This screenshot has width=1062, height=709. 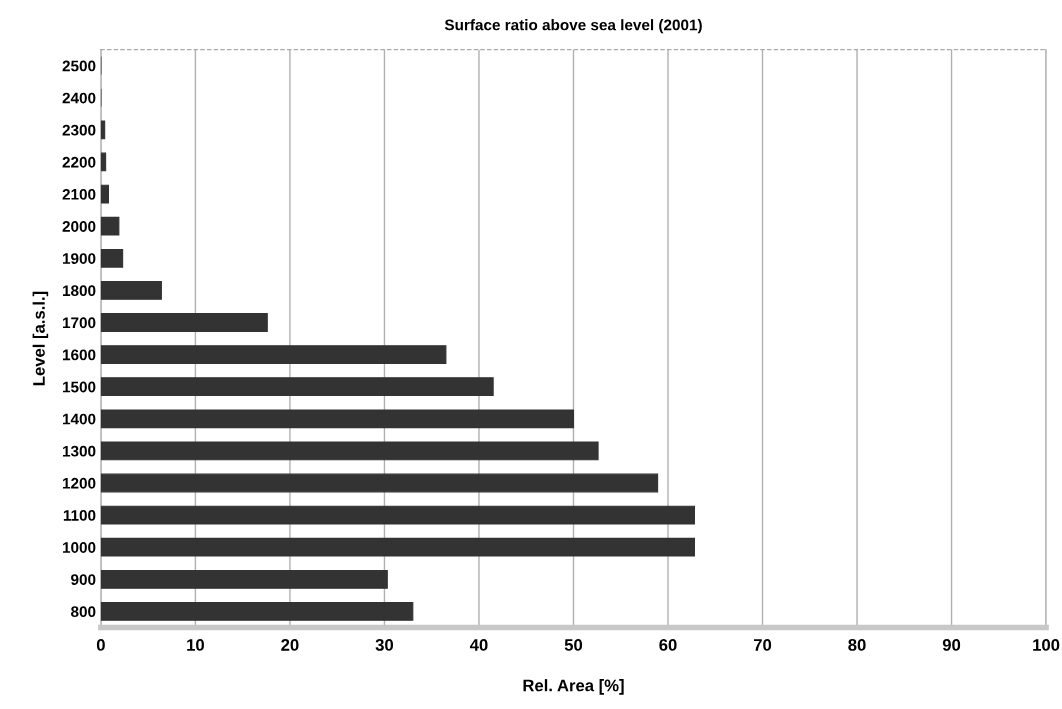 I want to click on y-tick-label: 1400, so click(x=79, y=419).